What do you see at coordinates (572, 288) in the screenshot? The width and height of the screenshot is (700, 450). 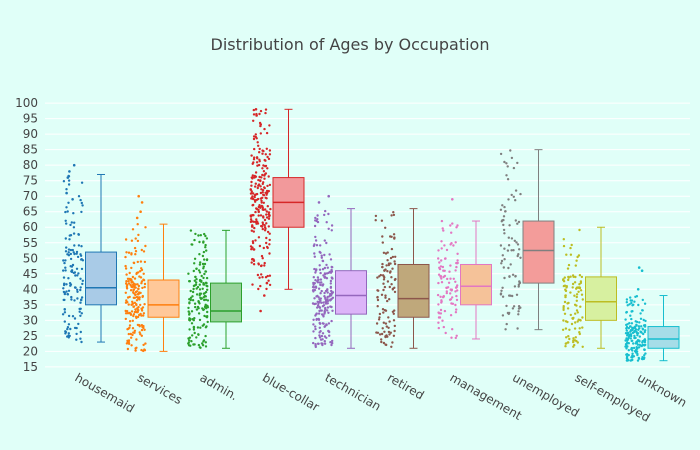 I see `points-self-employed` at bounding box center [572, 288].